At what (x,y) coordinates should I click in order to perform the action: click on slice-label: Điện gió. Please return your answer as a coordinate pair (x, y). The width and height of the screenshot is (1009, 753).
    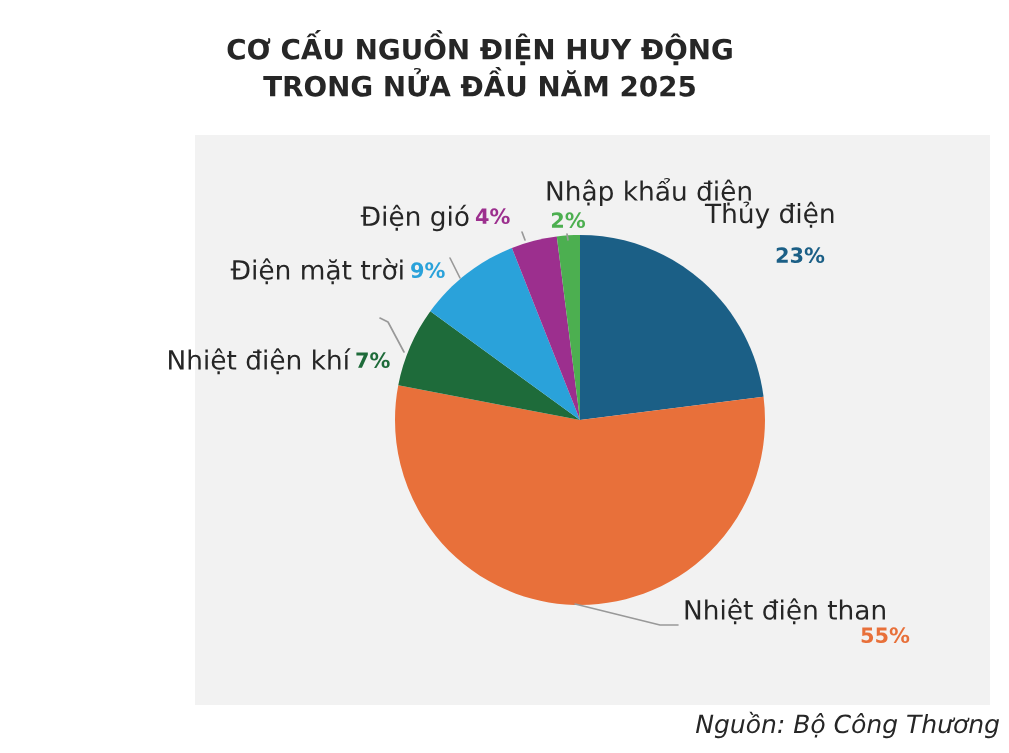
    Looking at the image, I should click on (414, 218).